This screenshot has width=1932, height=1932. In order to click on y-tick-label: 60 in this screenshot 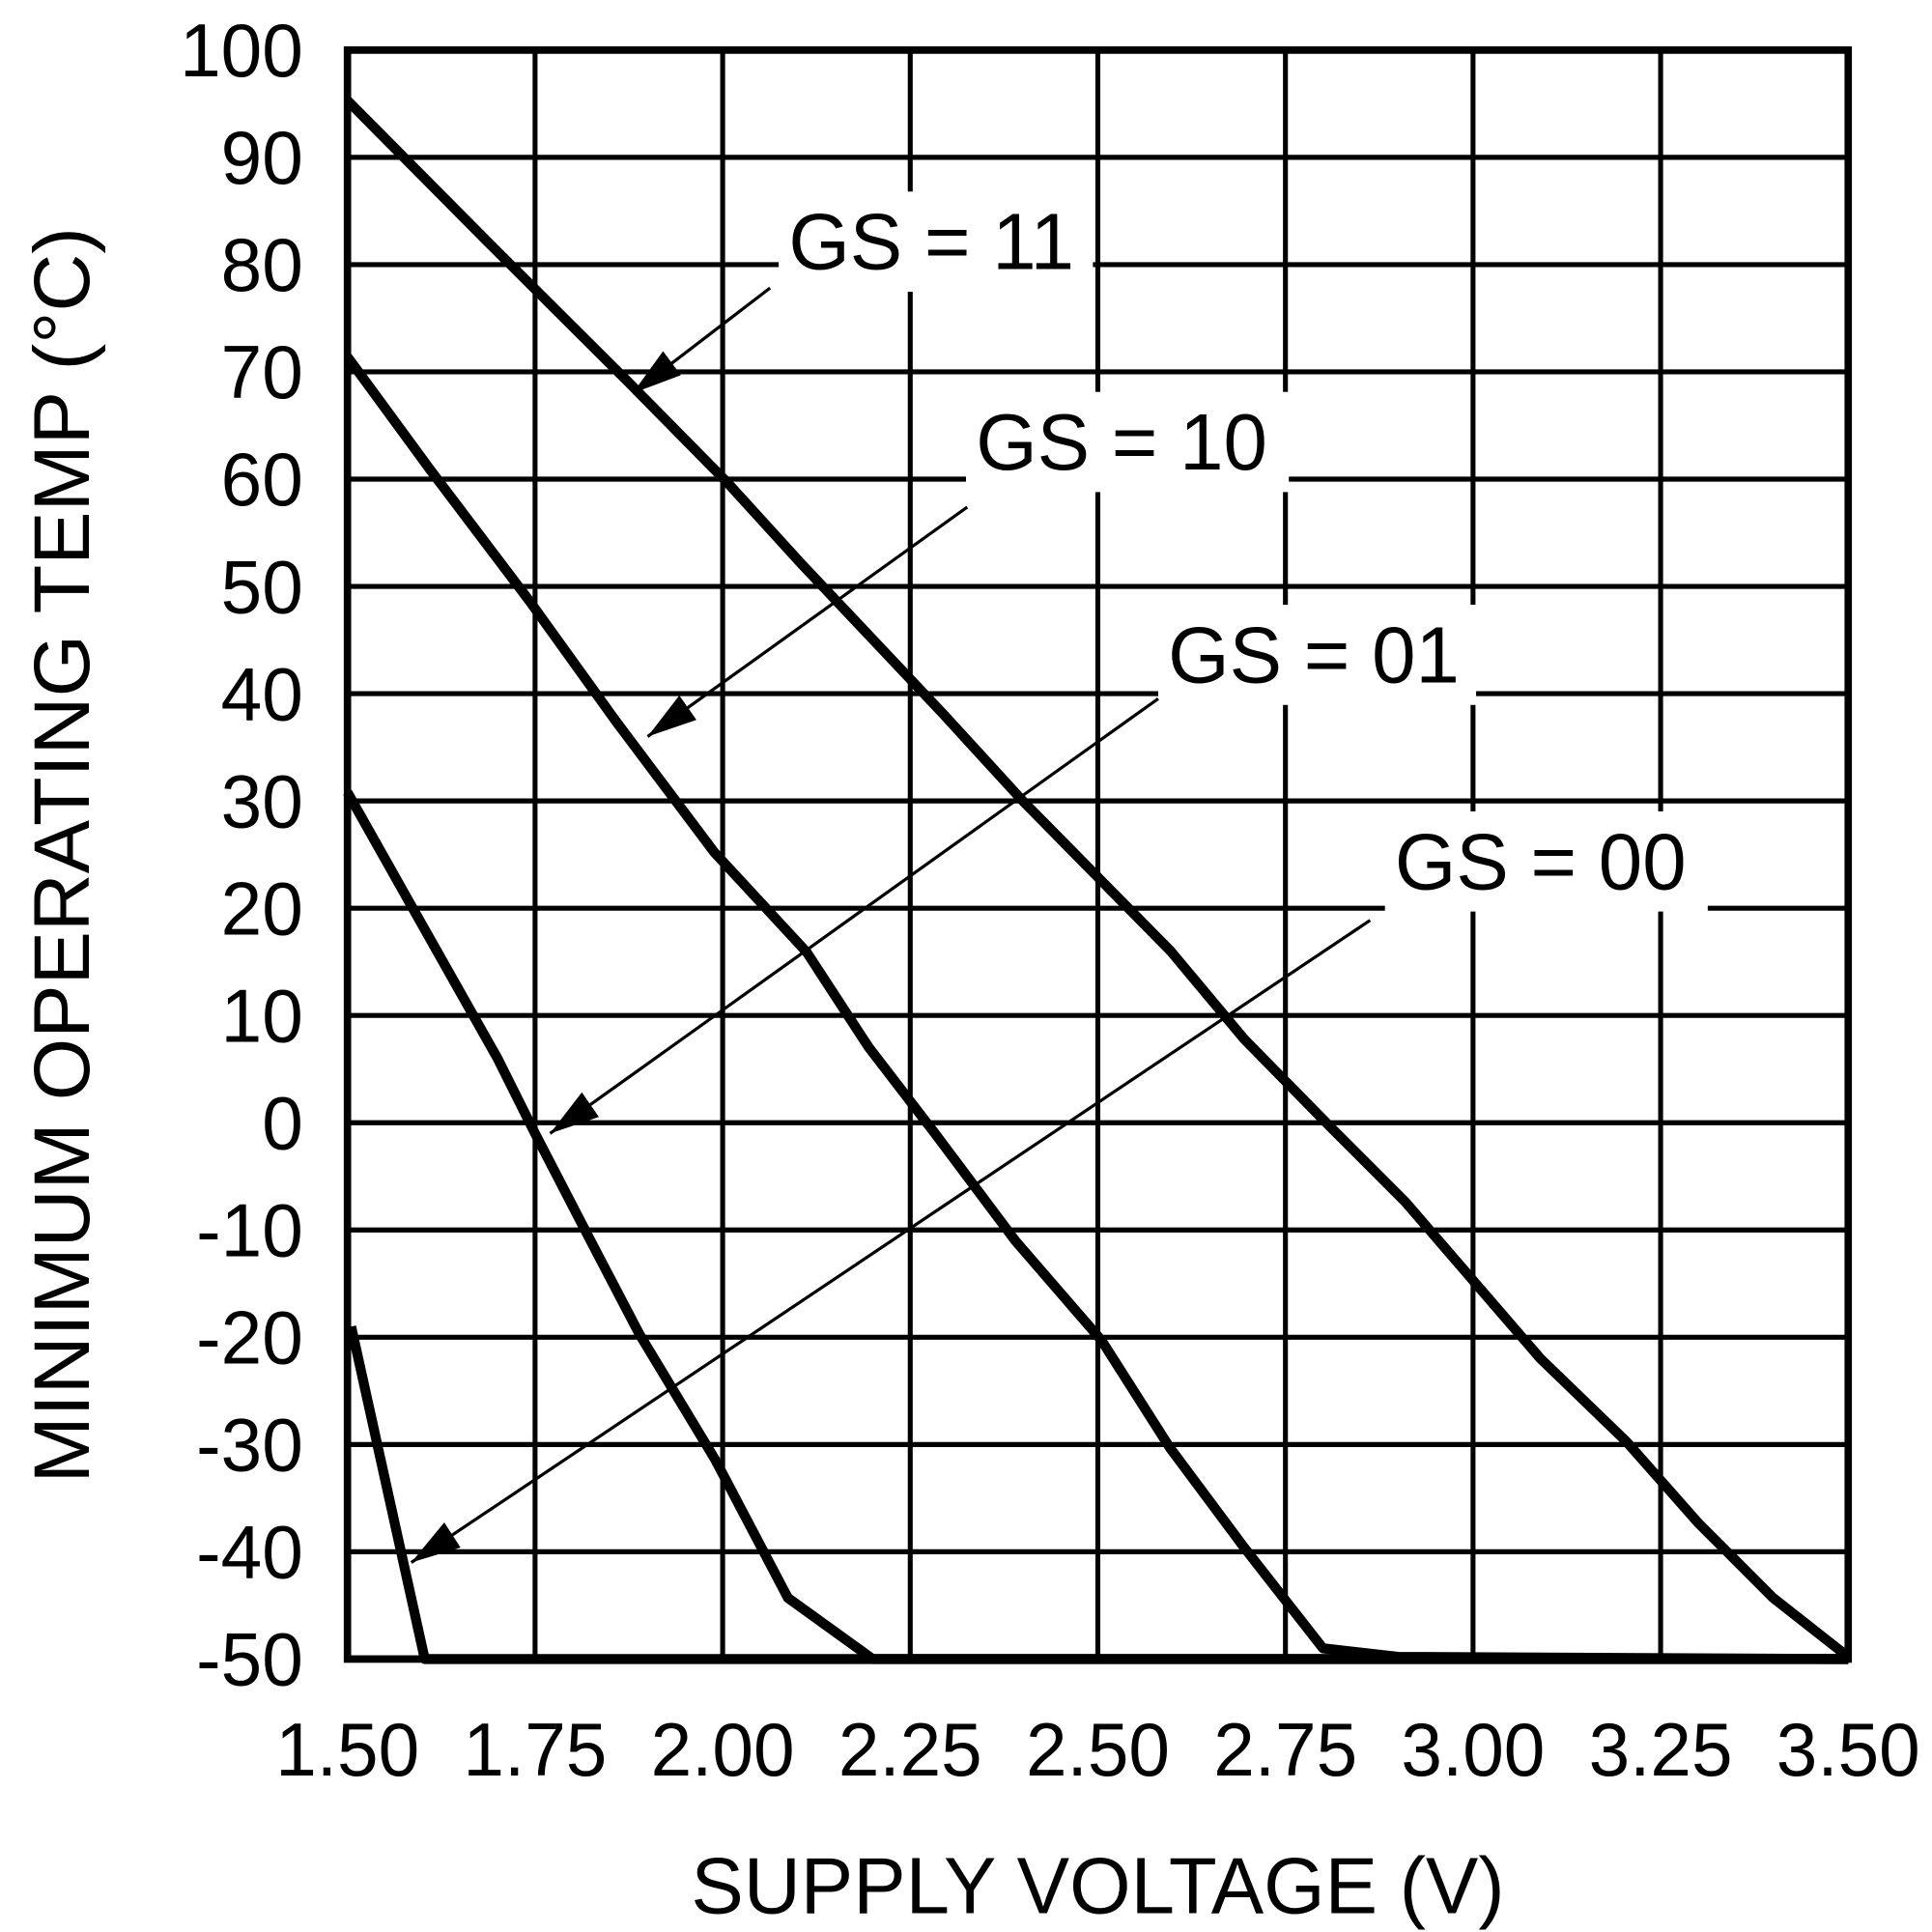, I will do `click(262, 481)`.